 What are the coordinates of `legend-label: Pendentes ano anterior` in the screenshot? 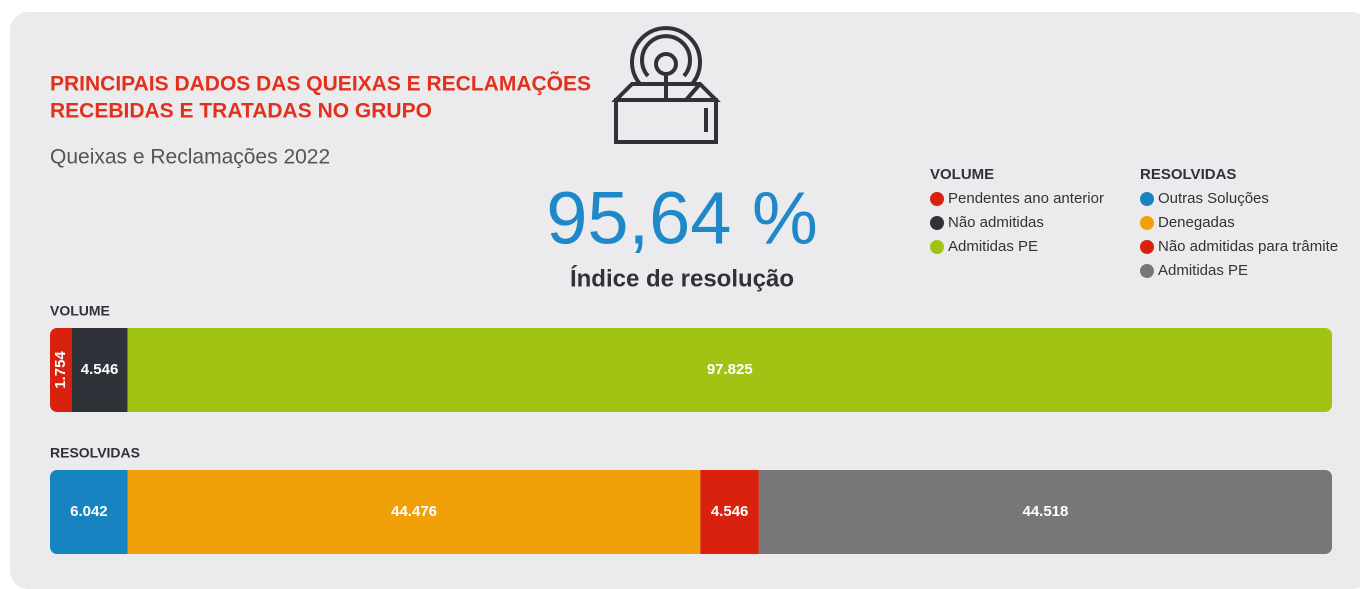 It's located at (1026, 198).